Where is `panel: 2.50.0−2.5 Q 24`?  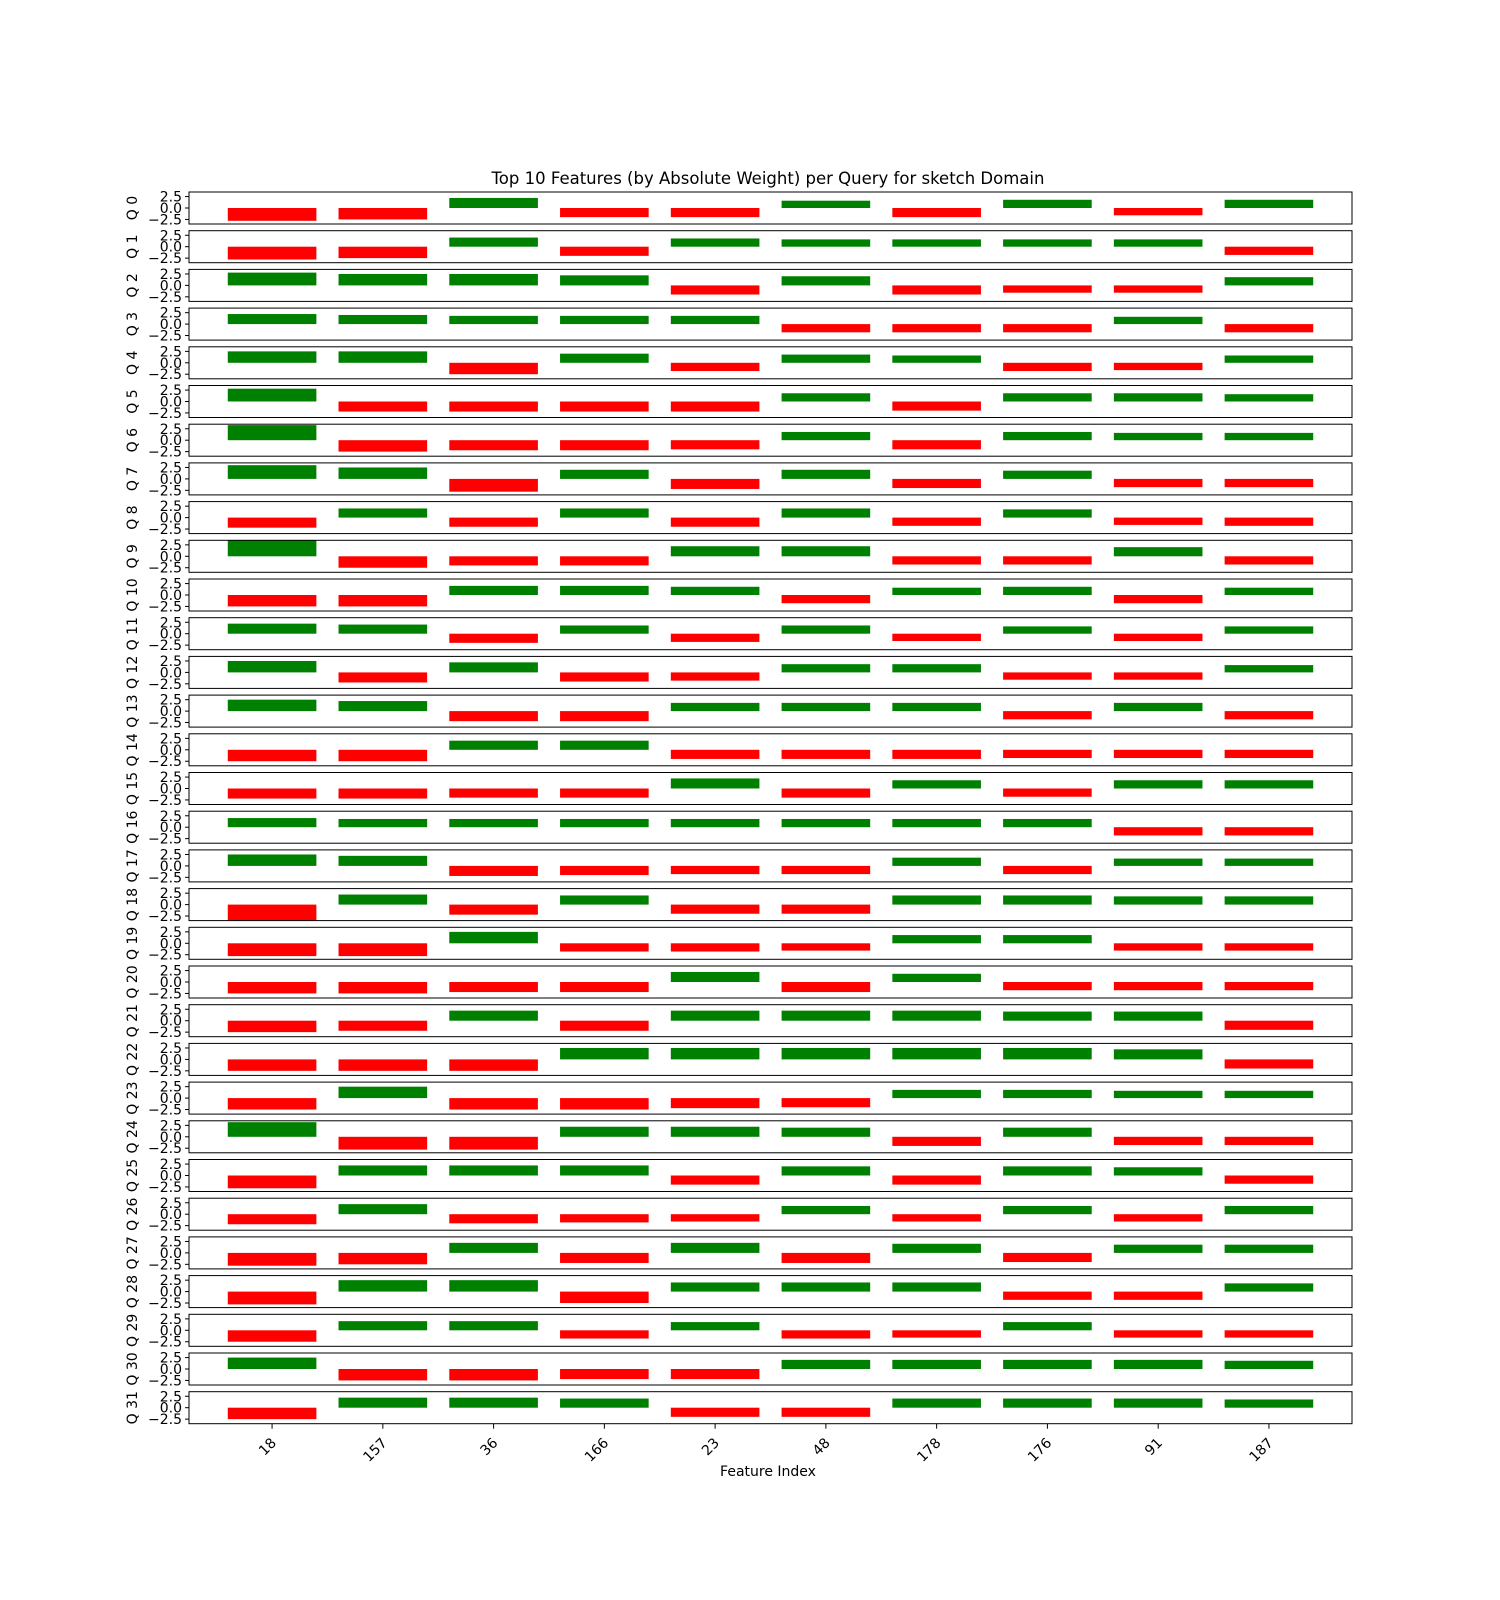
panel: 2.50.0−2.5 Q 24 is located at coordinates (739, 1137).